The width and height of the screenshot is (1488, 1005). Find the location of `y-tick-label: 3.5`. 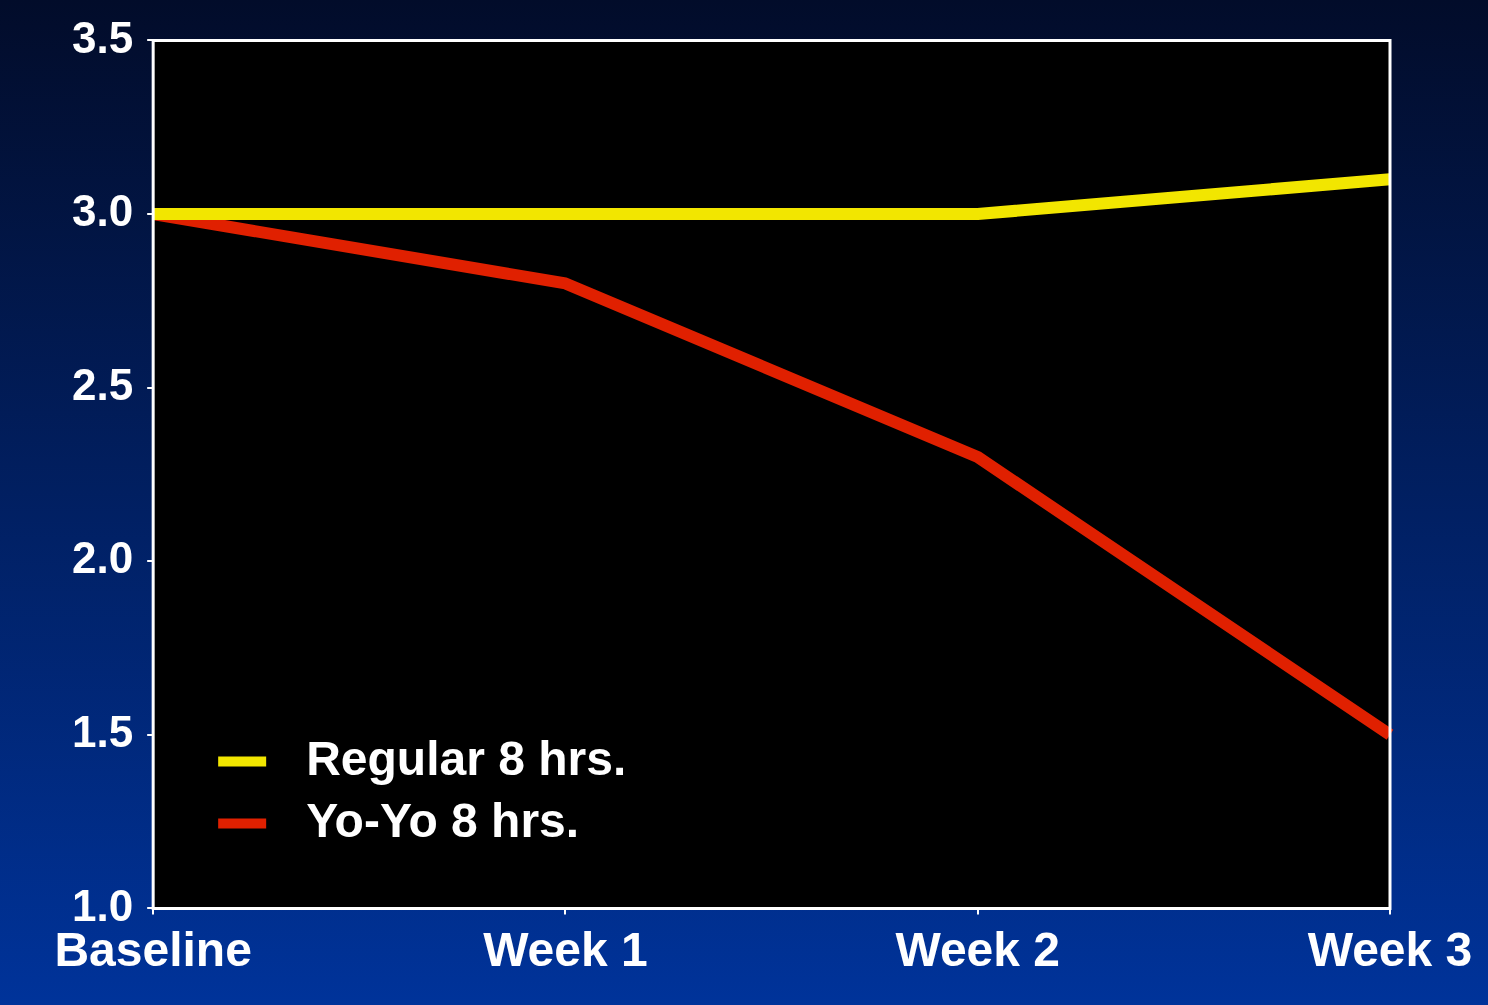

y-tick-label: 3.5 is located at coordinates (102, 37).